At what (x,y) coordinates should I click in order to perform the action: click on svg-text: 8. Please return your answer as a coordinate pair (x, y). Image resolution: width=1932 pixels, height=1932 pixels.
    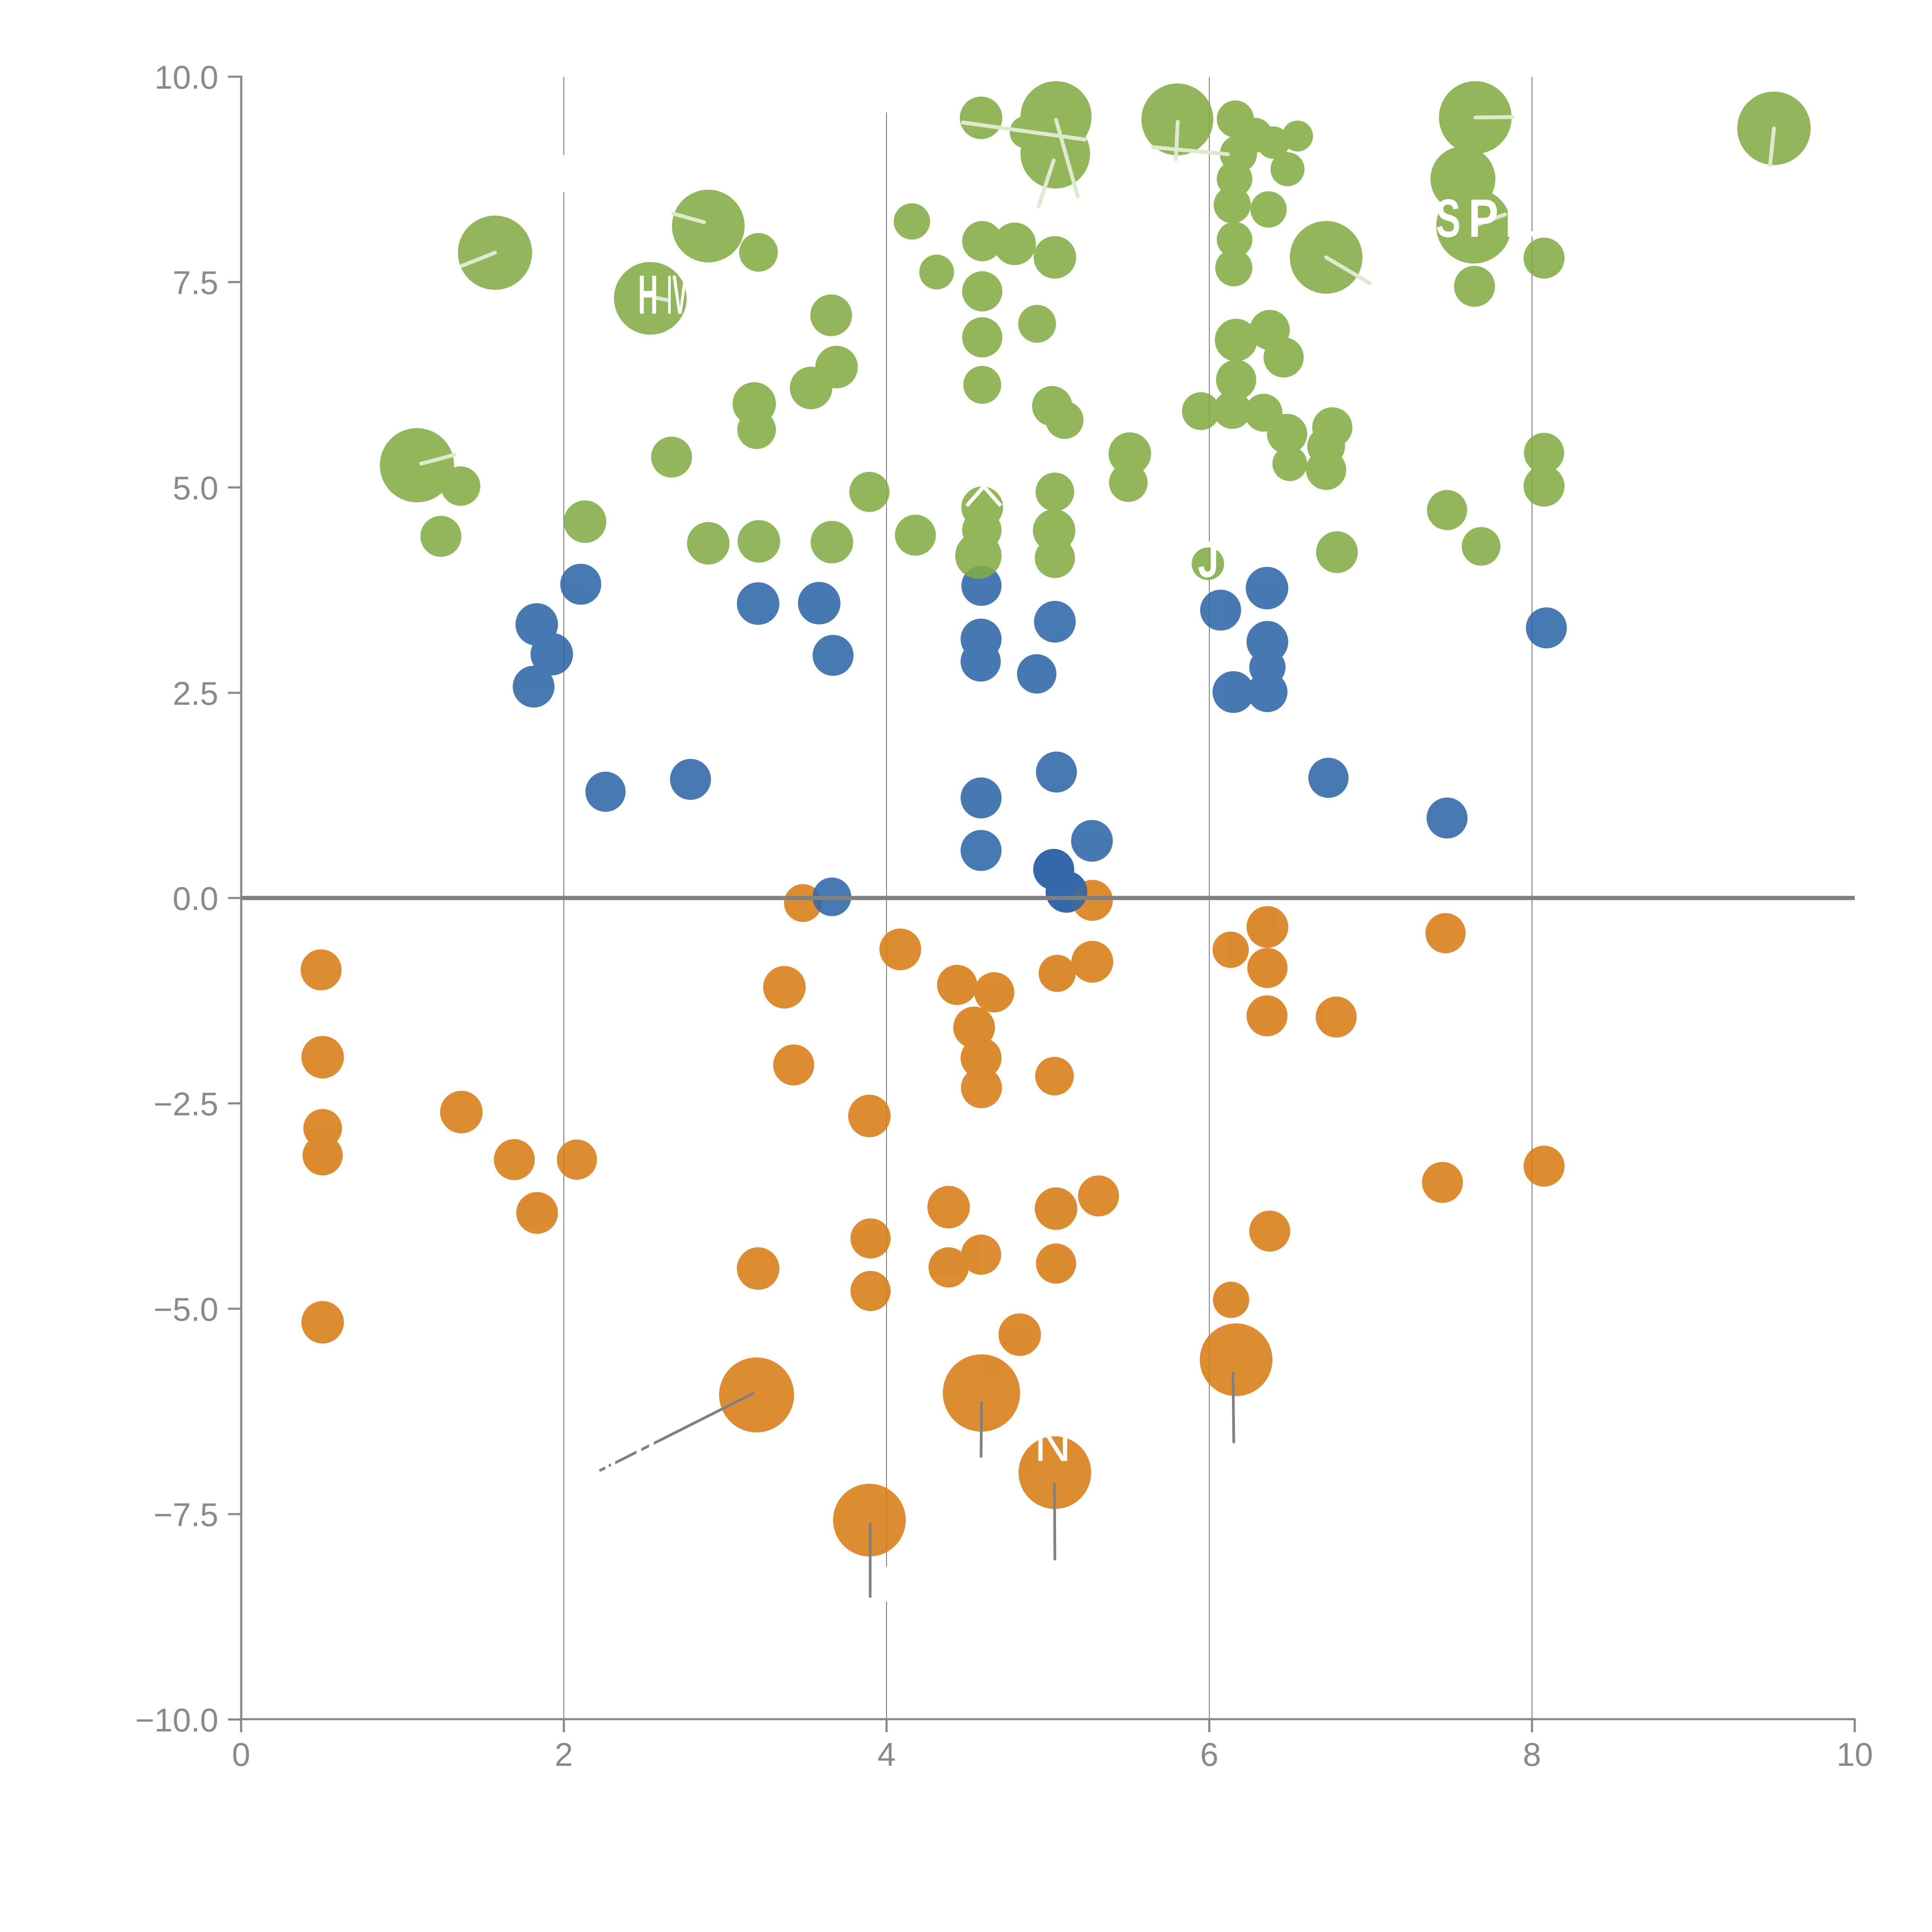
    Looking at the image, I should click on (1532, 1755).